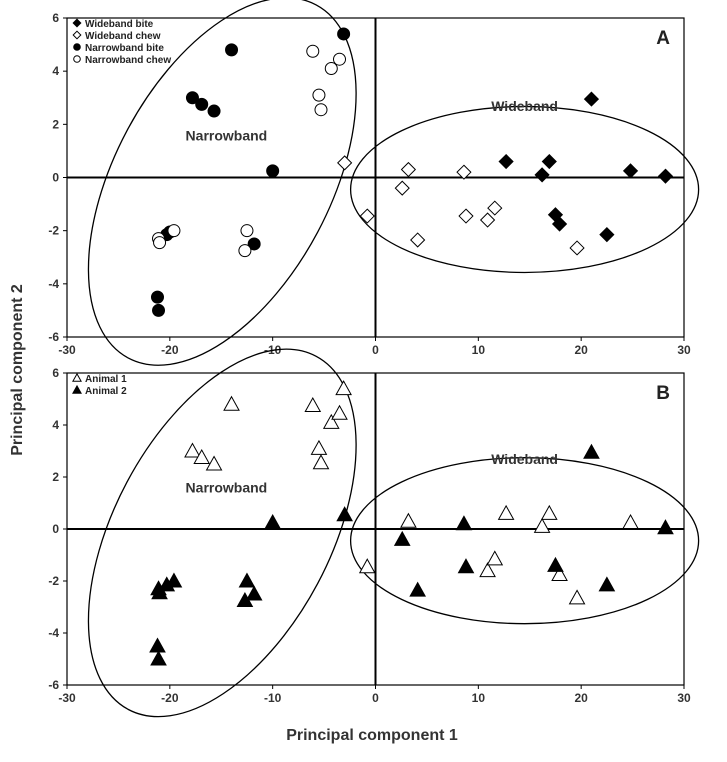 Image resolution: width=727 pixels, height=762 pixels. I want to click on panel-label: B, so click(663, 393).